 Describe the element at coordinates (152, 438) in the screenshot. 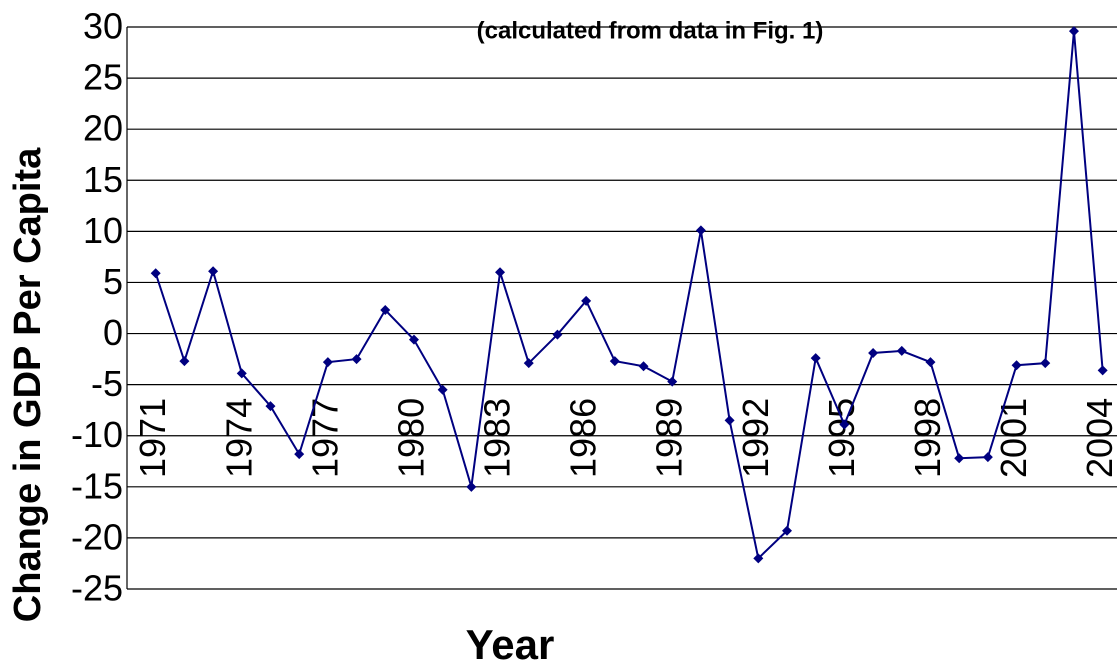

I see `x-tick-label: 1971` at that location.